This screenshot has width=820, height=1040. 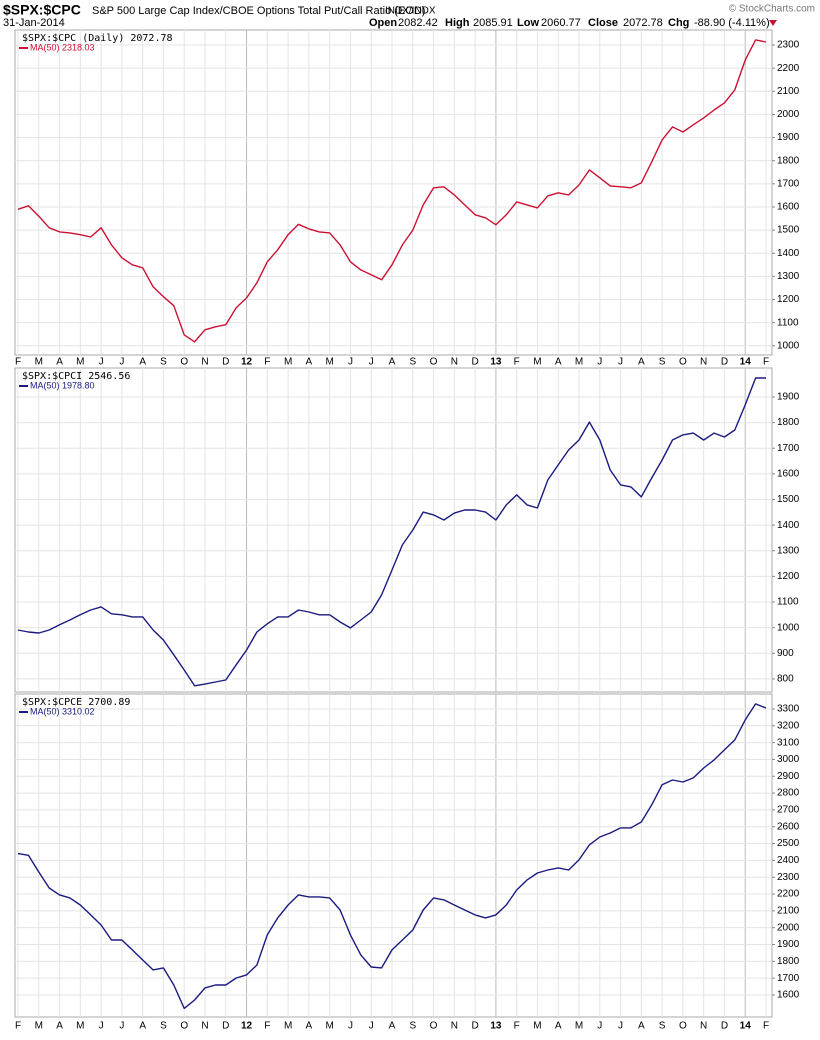 What do you see at coordinates (561, 23) in the screenshot?
I see `low-value: 2060.77` at bounding box center [561, 23].